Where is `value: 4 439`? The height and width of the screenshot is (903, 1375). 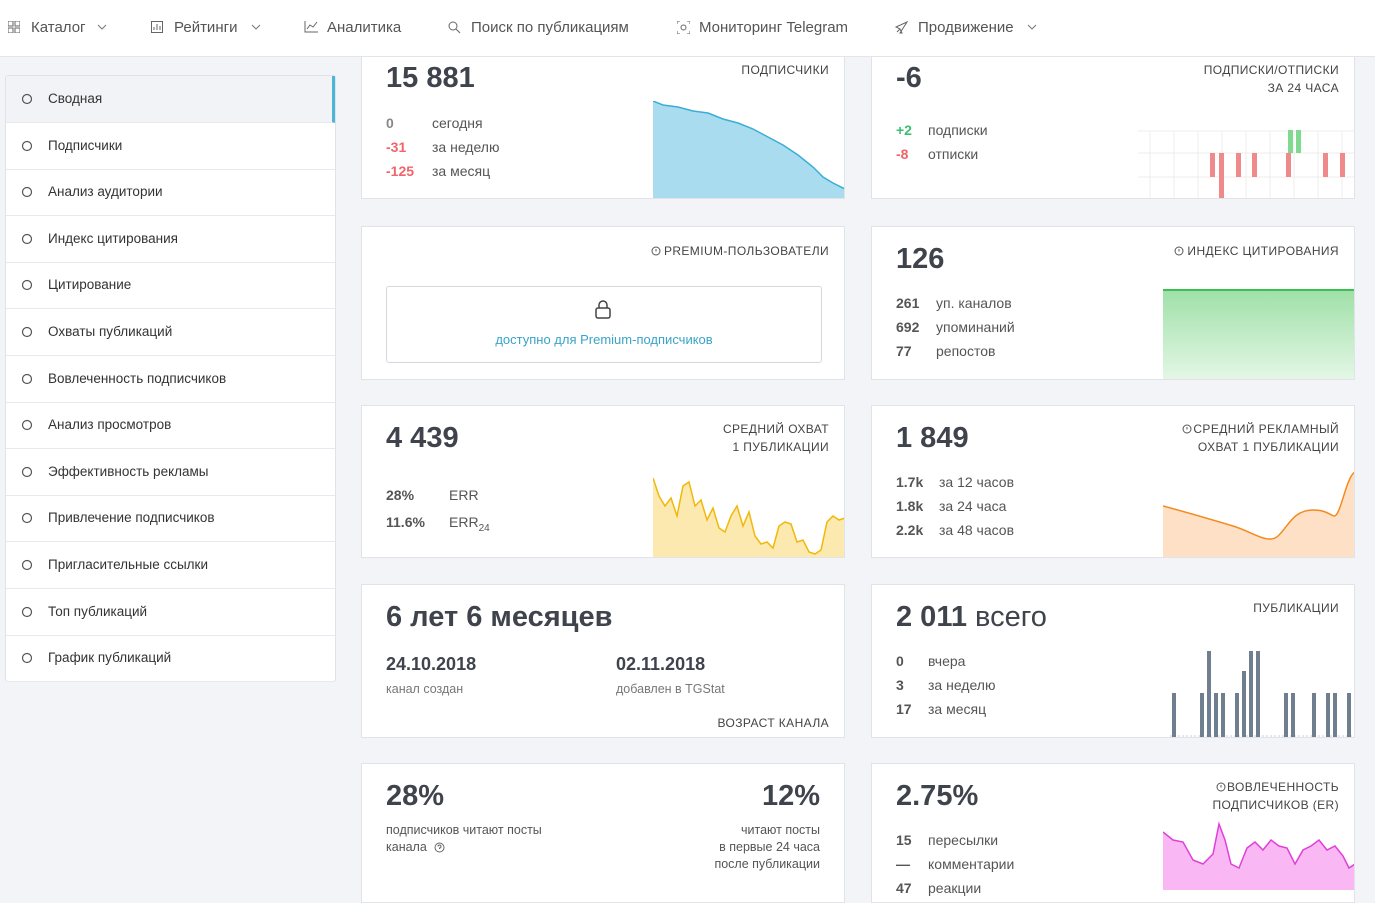
value: 4 439 is located at coordinates (422, 438).